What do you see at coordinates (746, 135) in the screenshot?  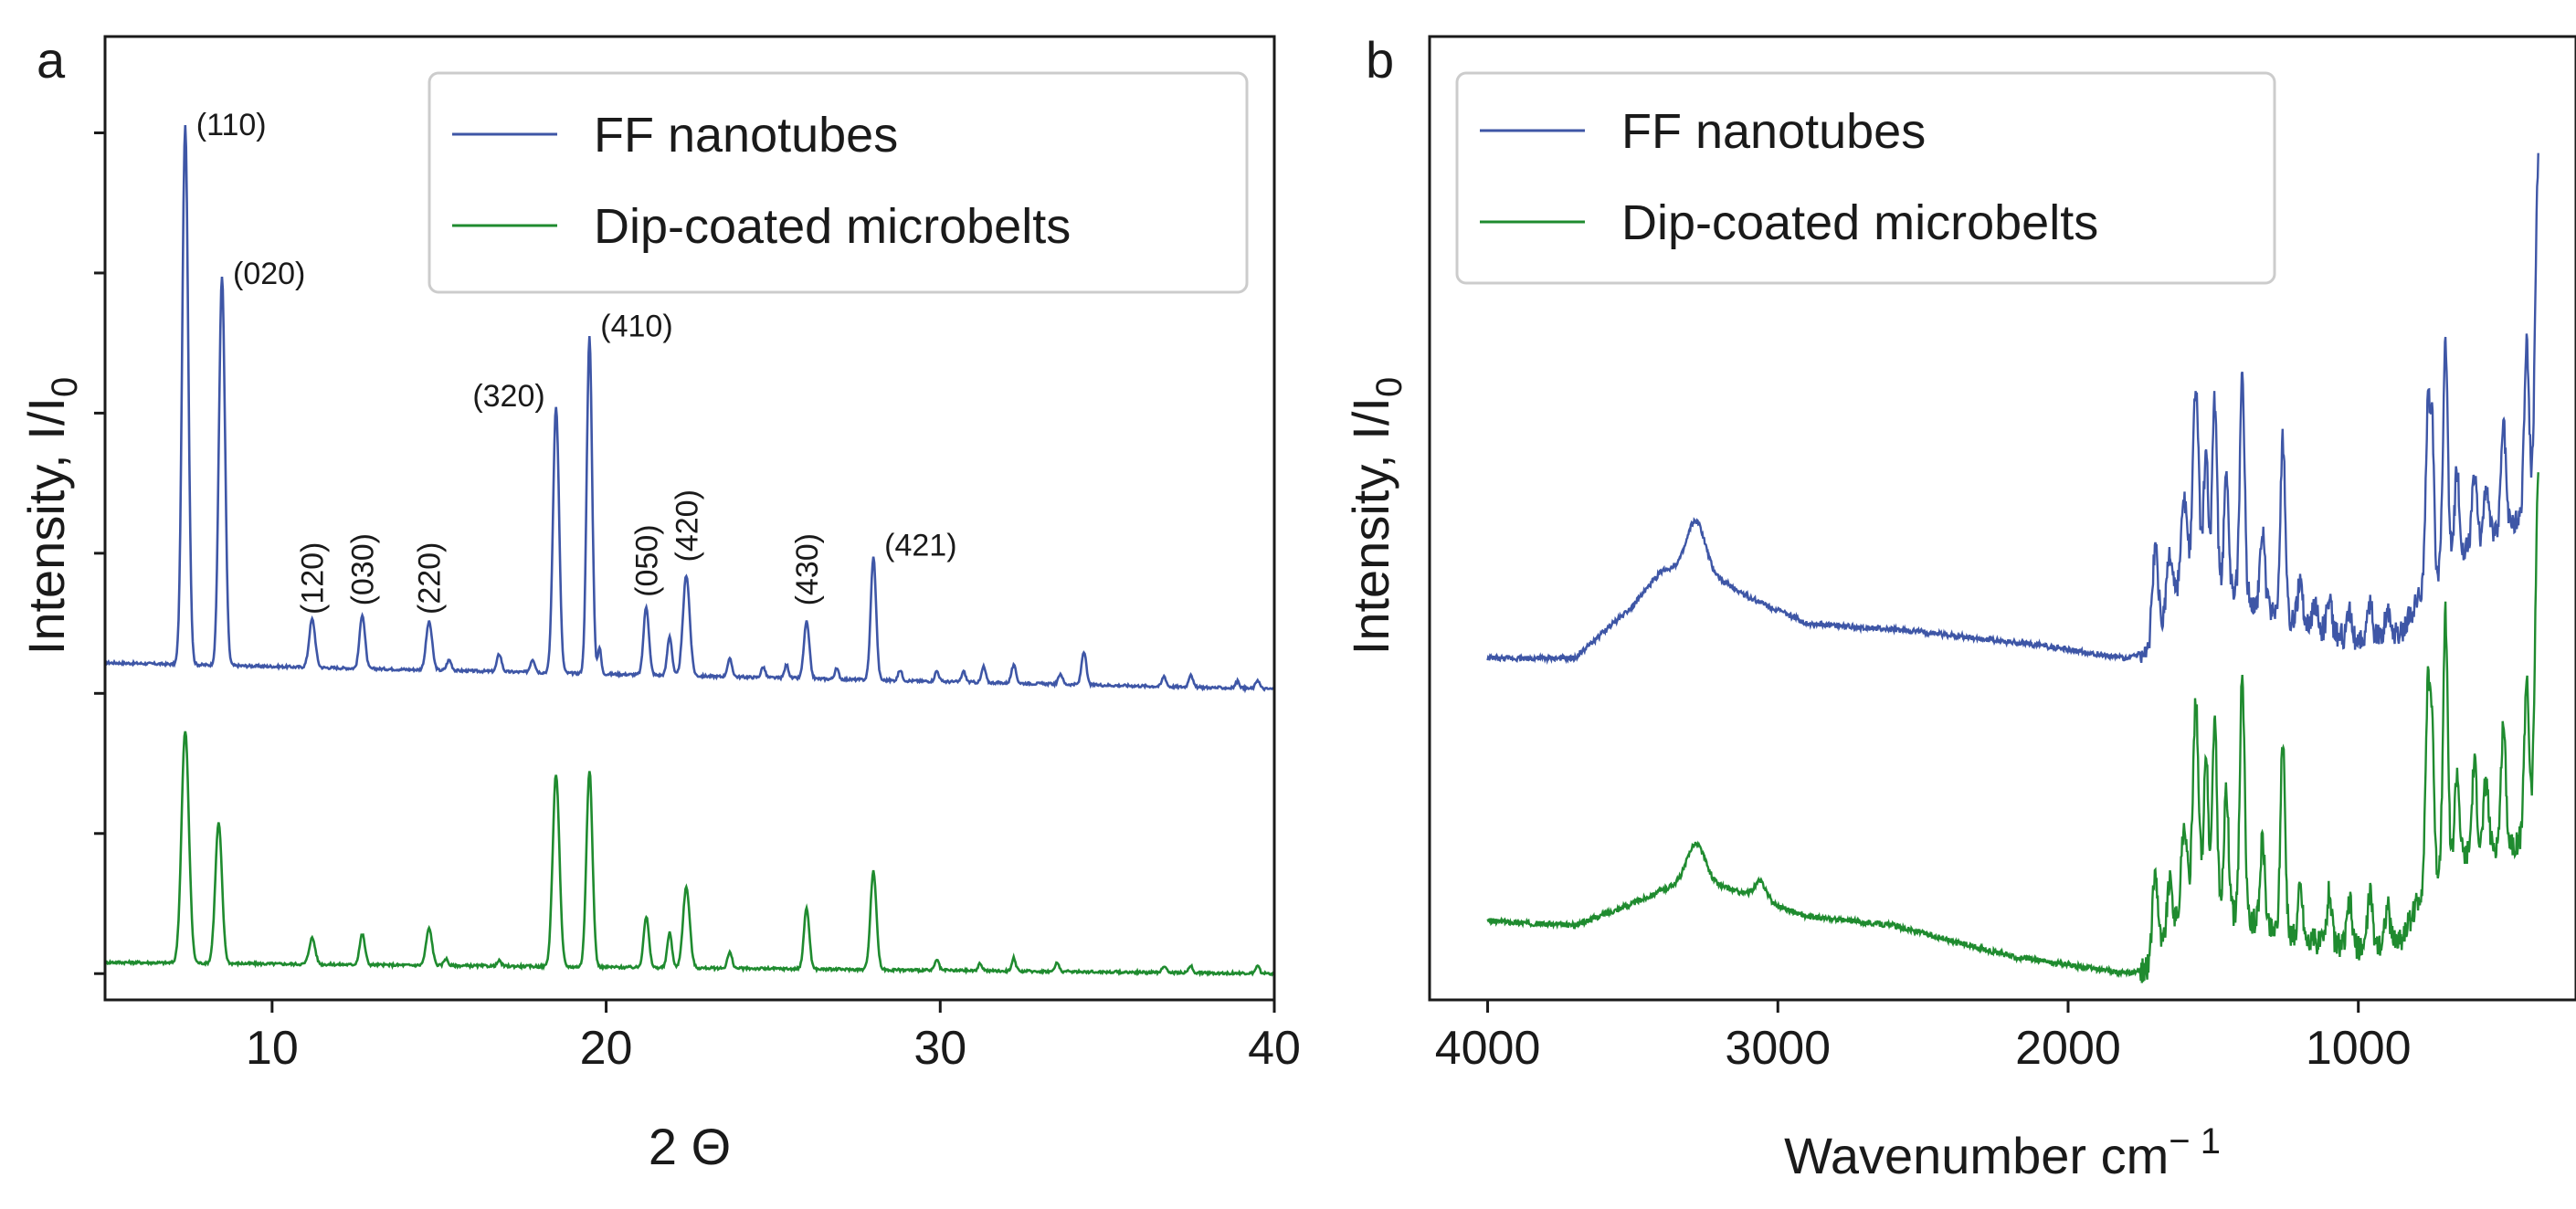 I see `panel-a-legend-label-ff: FF nanotubes` at bounding box center [746, 135].